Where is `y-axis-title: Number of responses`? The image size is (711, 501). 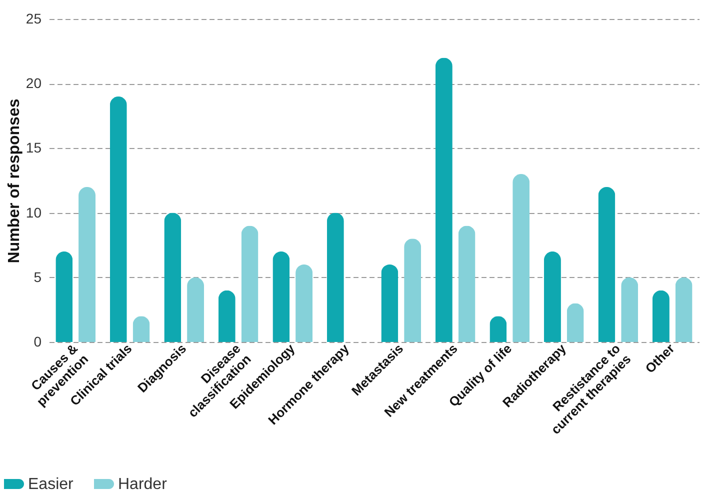
y-axis-title: Number of responses is located at coordinates (14, 181).